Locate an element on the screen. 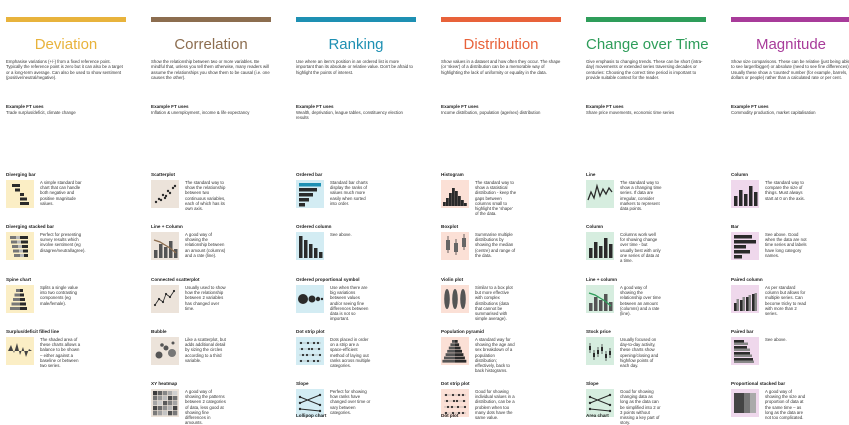 Image resolution: width=849 pixels, height=425 pixels. spine-chart-icon is located at coordinates (20, 299).